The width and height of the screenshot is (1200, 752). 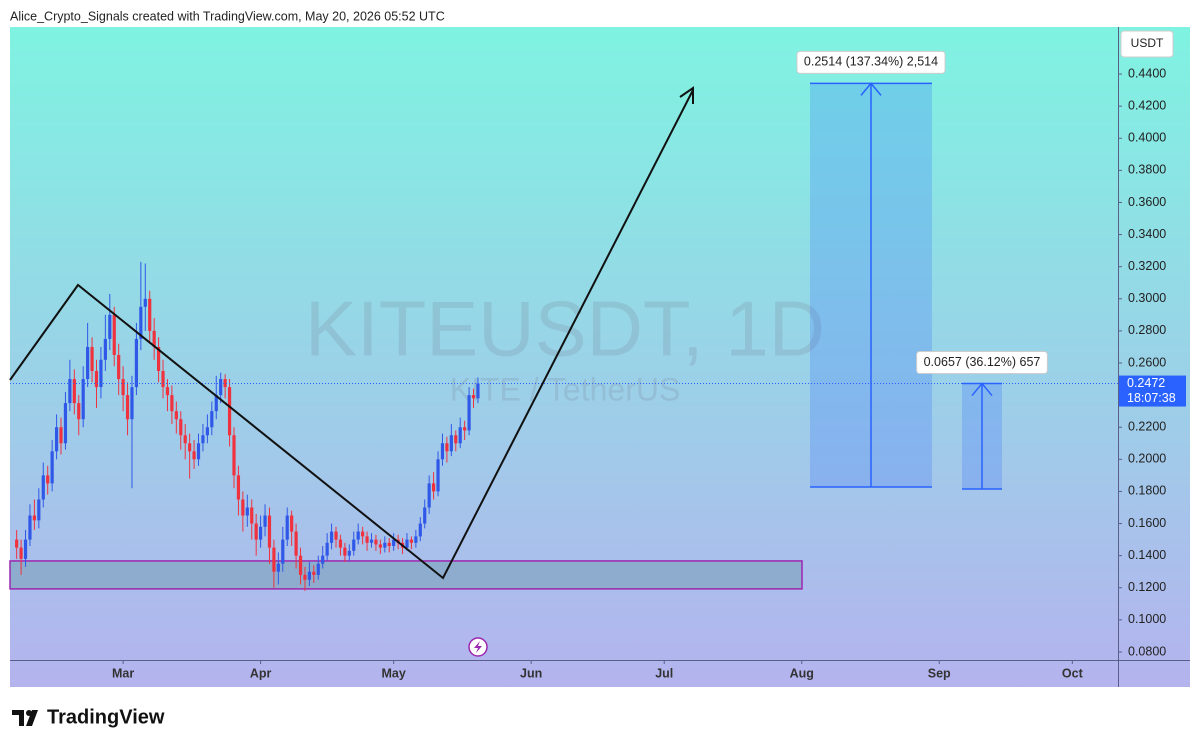 What do you see at coordinates (1147, 266) in the screenshot?
I see `y-tick-label: 0.3200` at bounding box center [1147, 266].